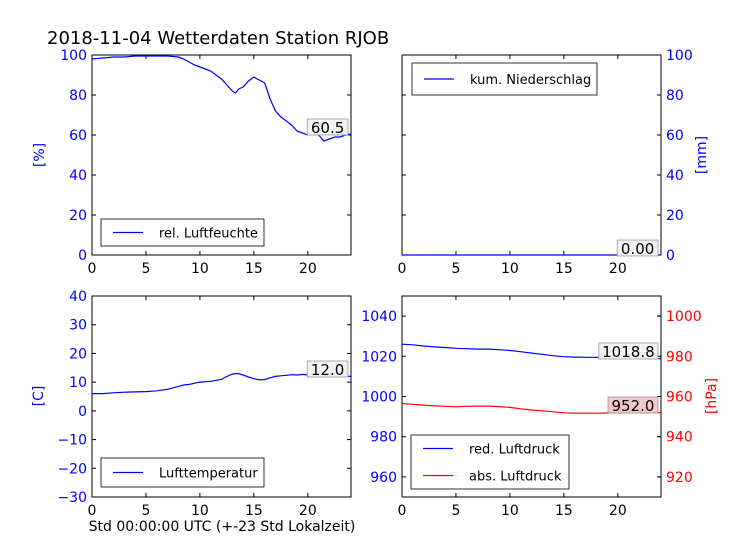  Describe the element at coordinates (530, 80) in the screenshot. I see `legend-label: kum. Niederschlag` at that location.